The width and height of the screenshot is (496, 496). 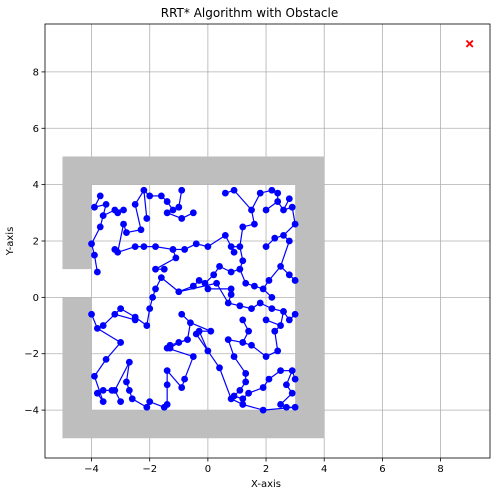 What do you see at coordinates (440, 469) in the screenshot?
I see `x-tick-label: 8` at bounding box center [440, 469].